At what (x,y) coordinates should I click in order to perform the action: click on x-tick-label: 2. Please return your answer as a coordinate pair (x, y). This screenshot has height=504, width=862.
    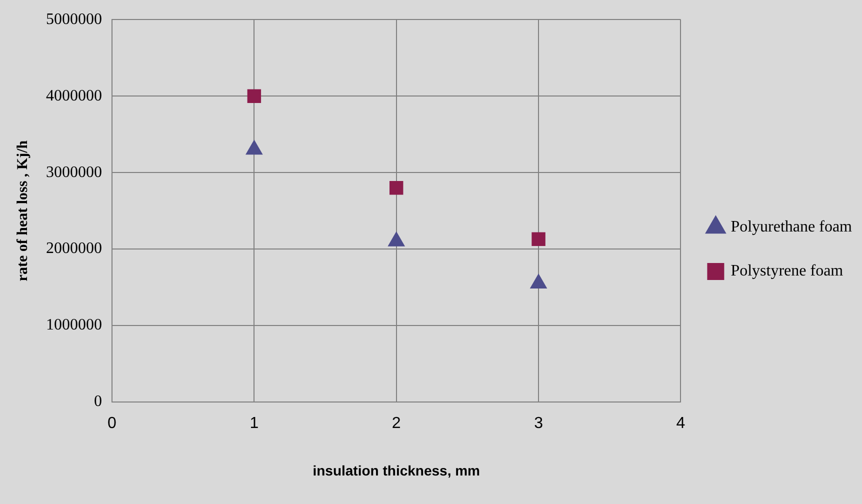
    Looking at the image, I should click on (396, 423).